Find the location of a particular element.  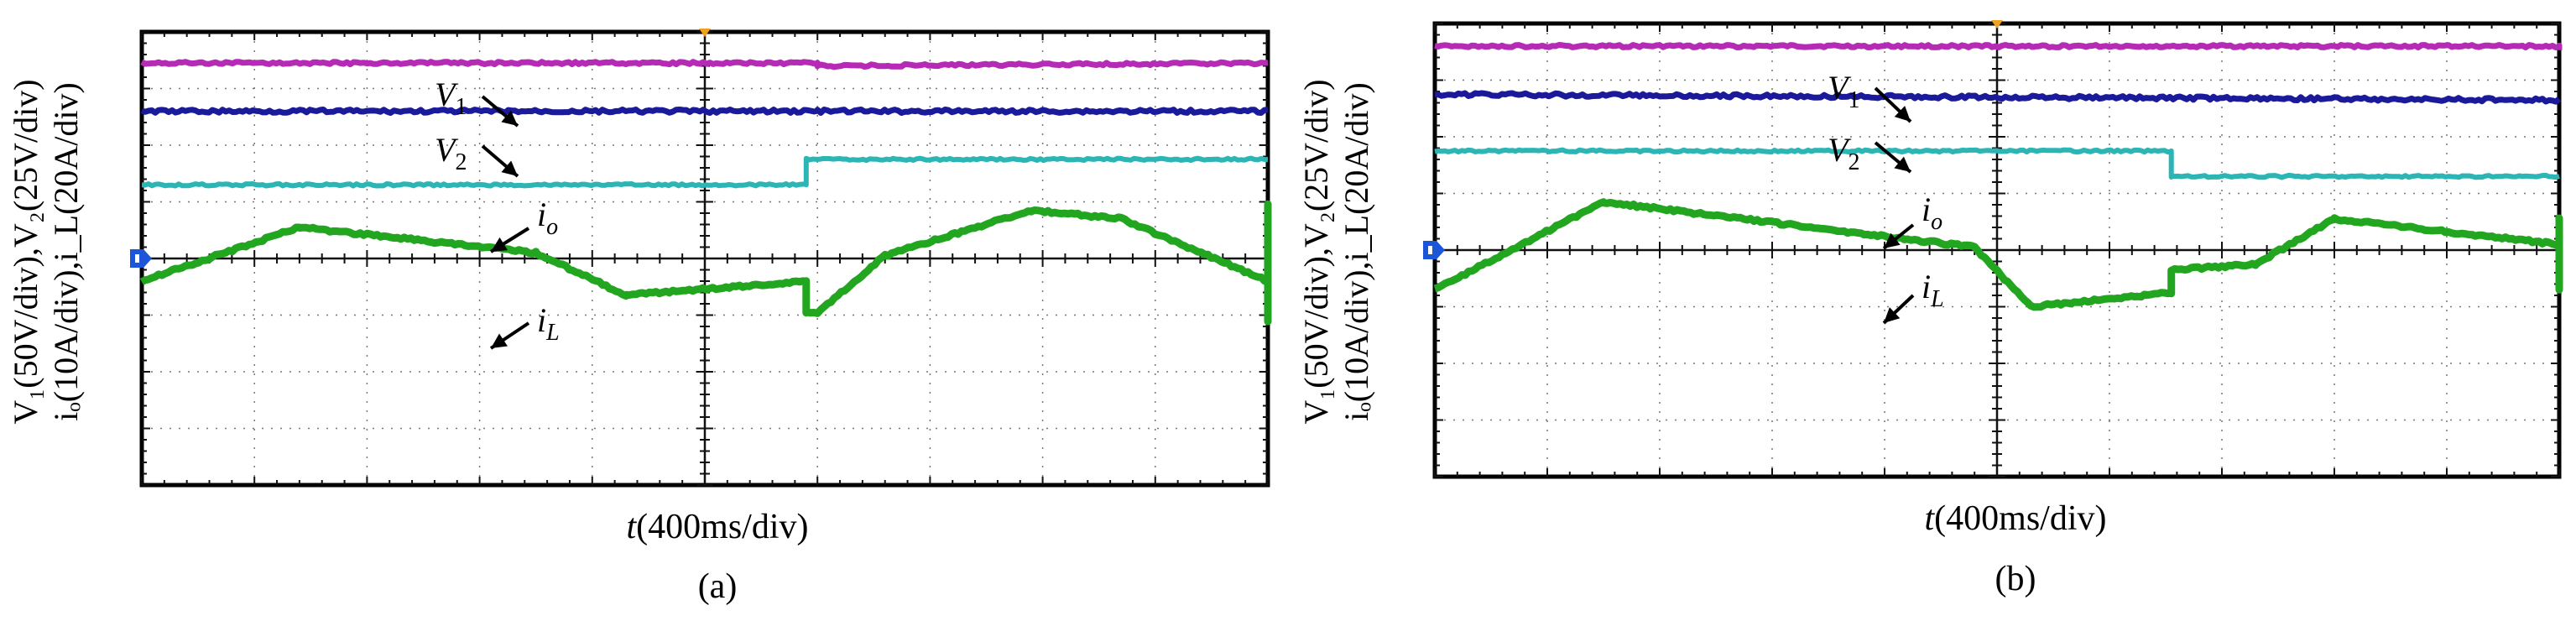

panel-a-label-io: io is located at coordinates (547, 218).